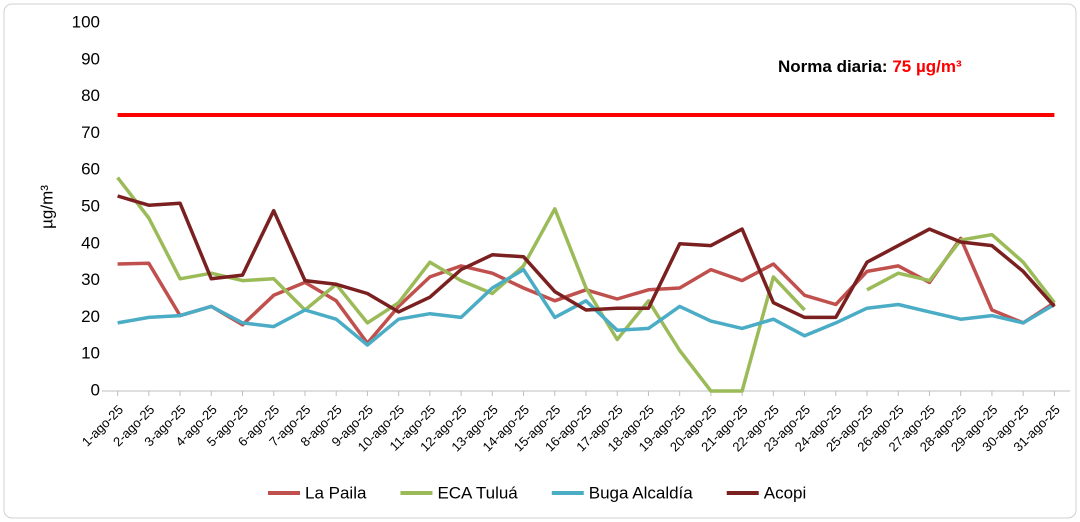 The width and height of the screenshot is (1080, 522). What do you see at coordinates (90, 279) in the screenshot?
I see `y-tick-label: 30` at bounding box center [90, 279].